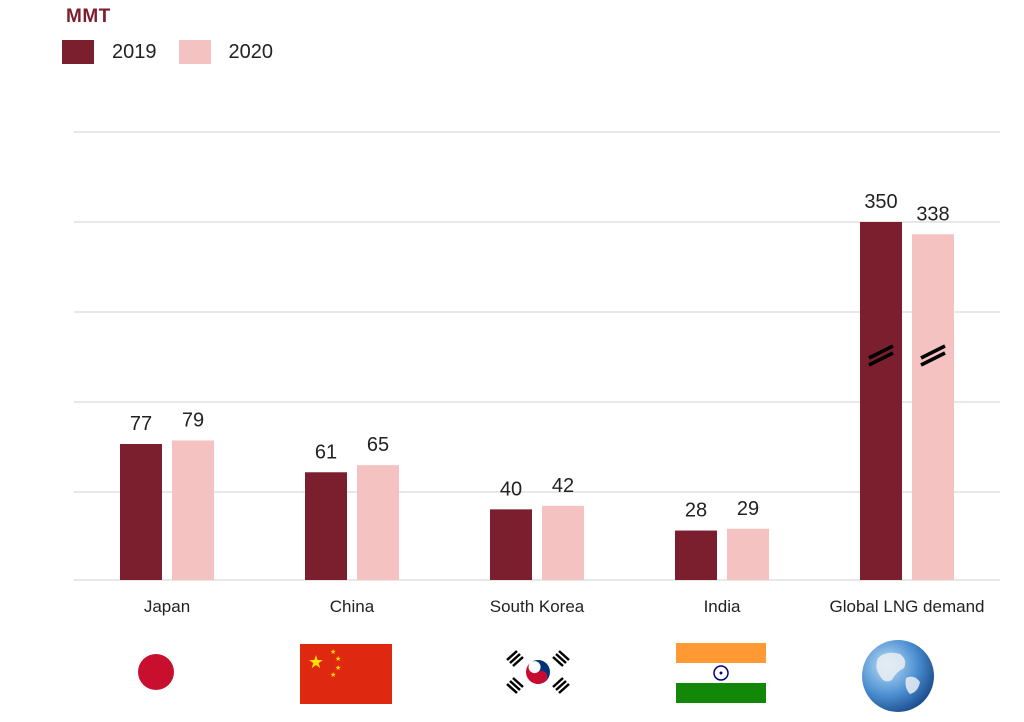  Describe the element at coordinates (193, 420) in the screenshot. I see `data-label: 79` at that location.